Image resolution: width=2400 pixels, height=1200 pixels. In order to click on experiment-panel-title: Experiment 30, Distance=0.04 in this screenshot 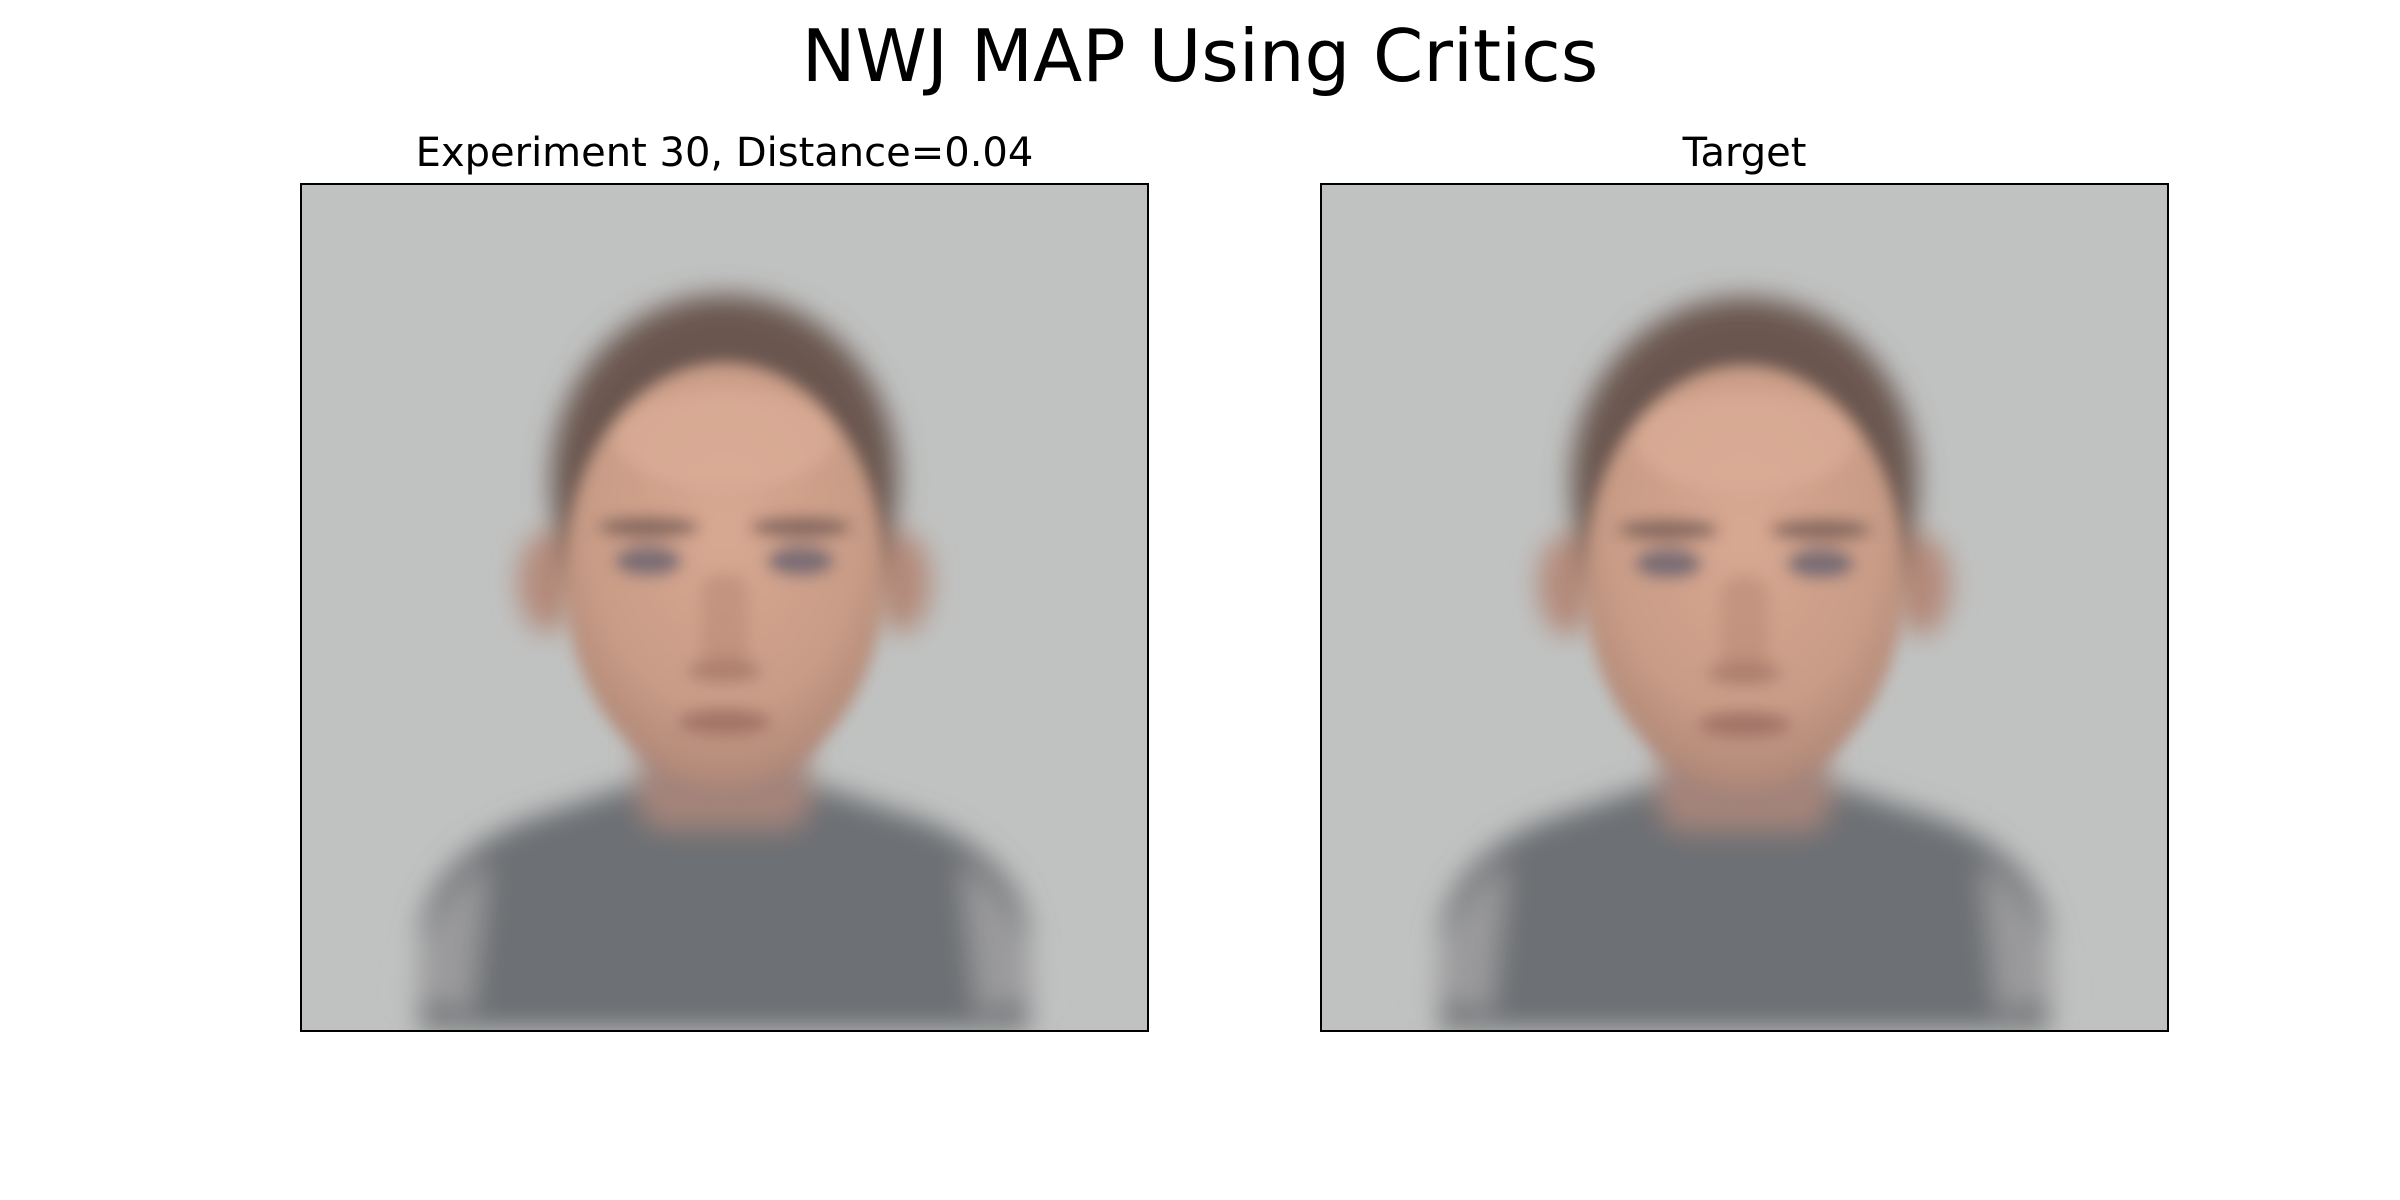, I will do `click(724, 153)`.